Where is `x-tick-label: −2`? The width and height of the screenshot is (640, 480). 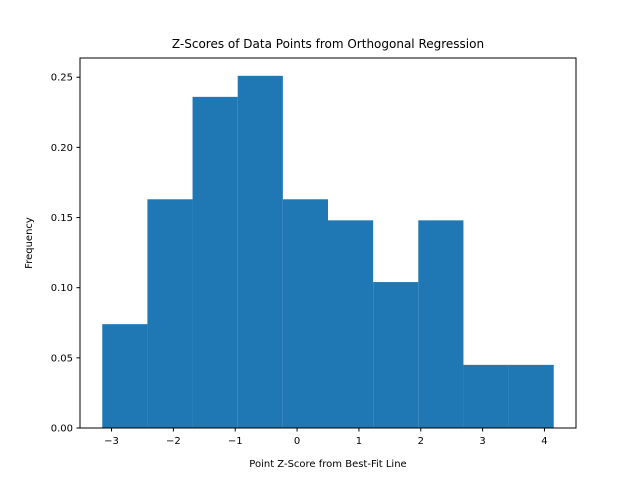 x-tick-label: −2 is located at coordinates (173, 441).